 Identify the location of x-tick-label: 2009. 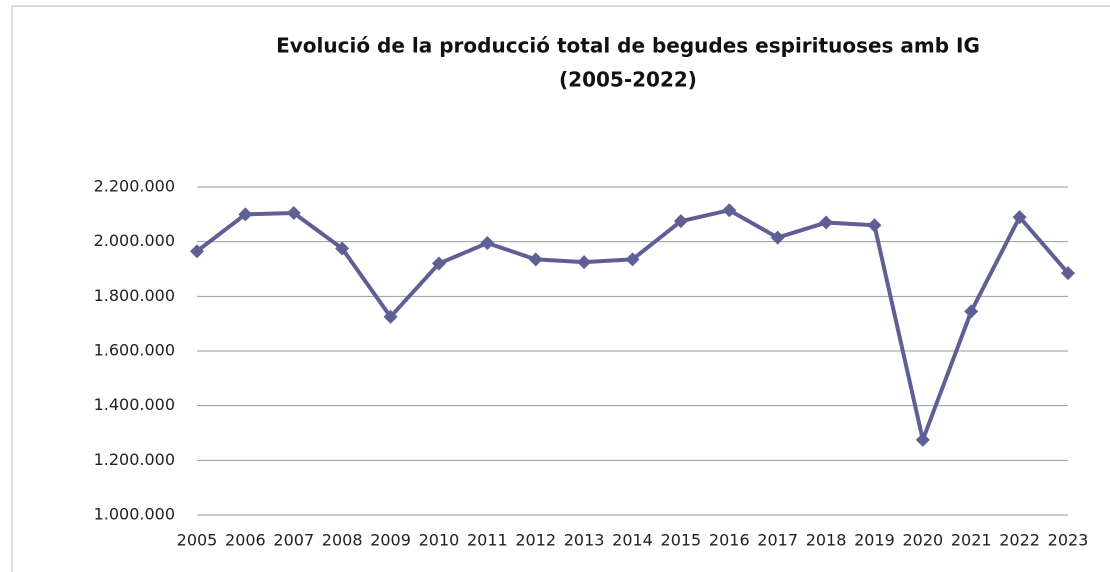
(390, 540).